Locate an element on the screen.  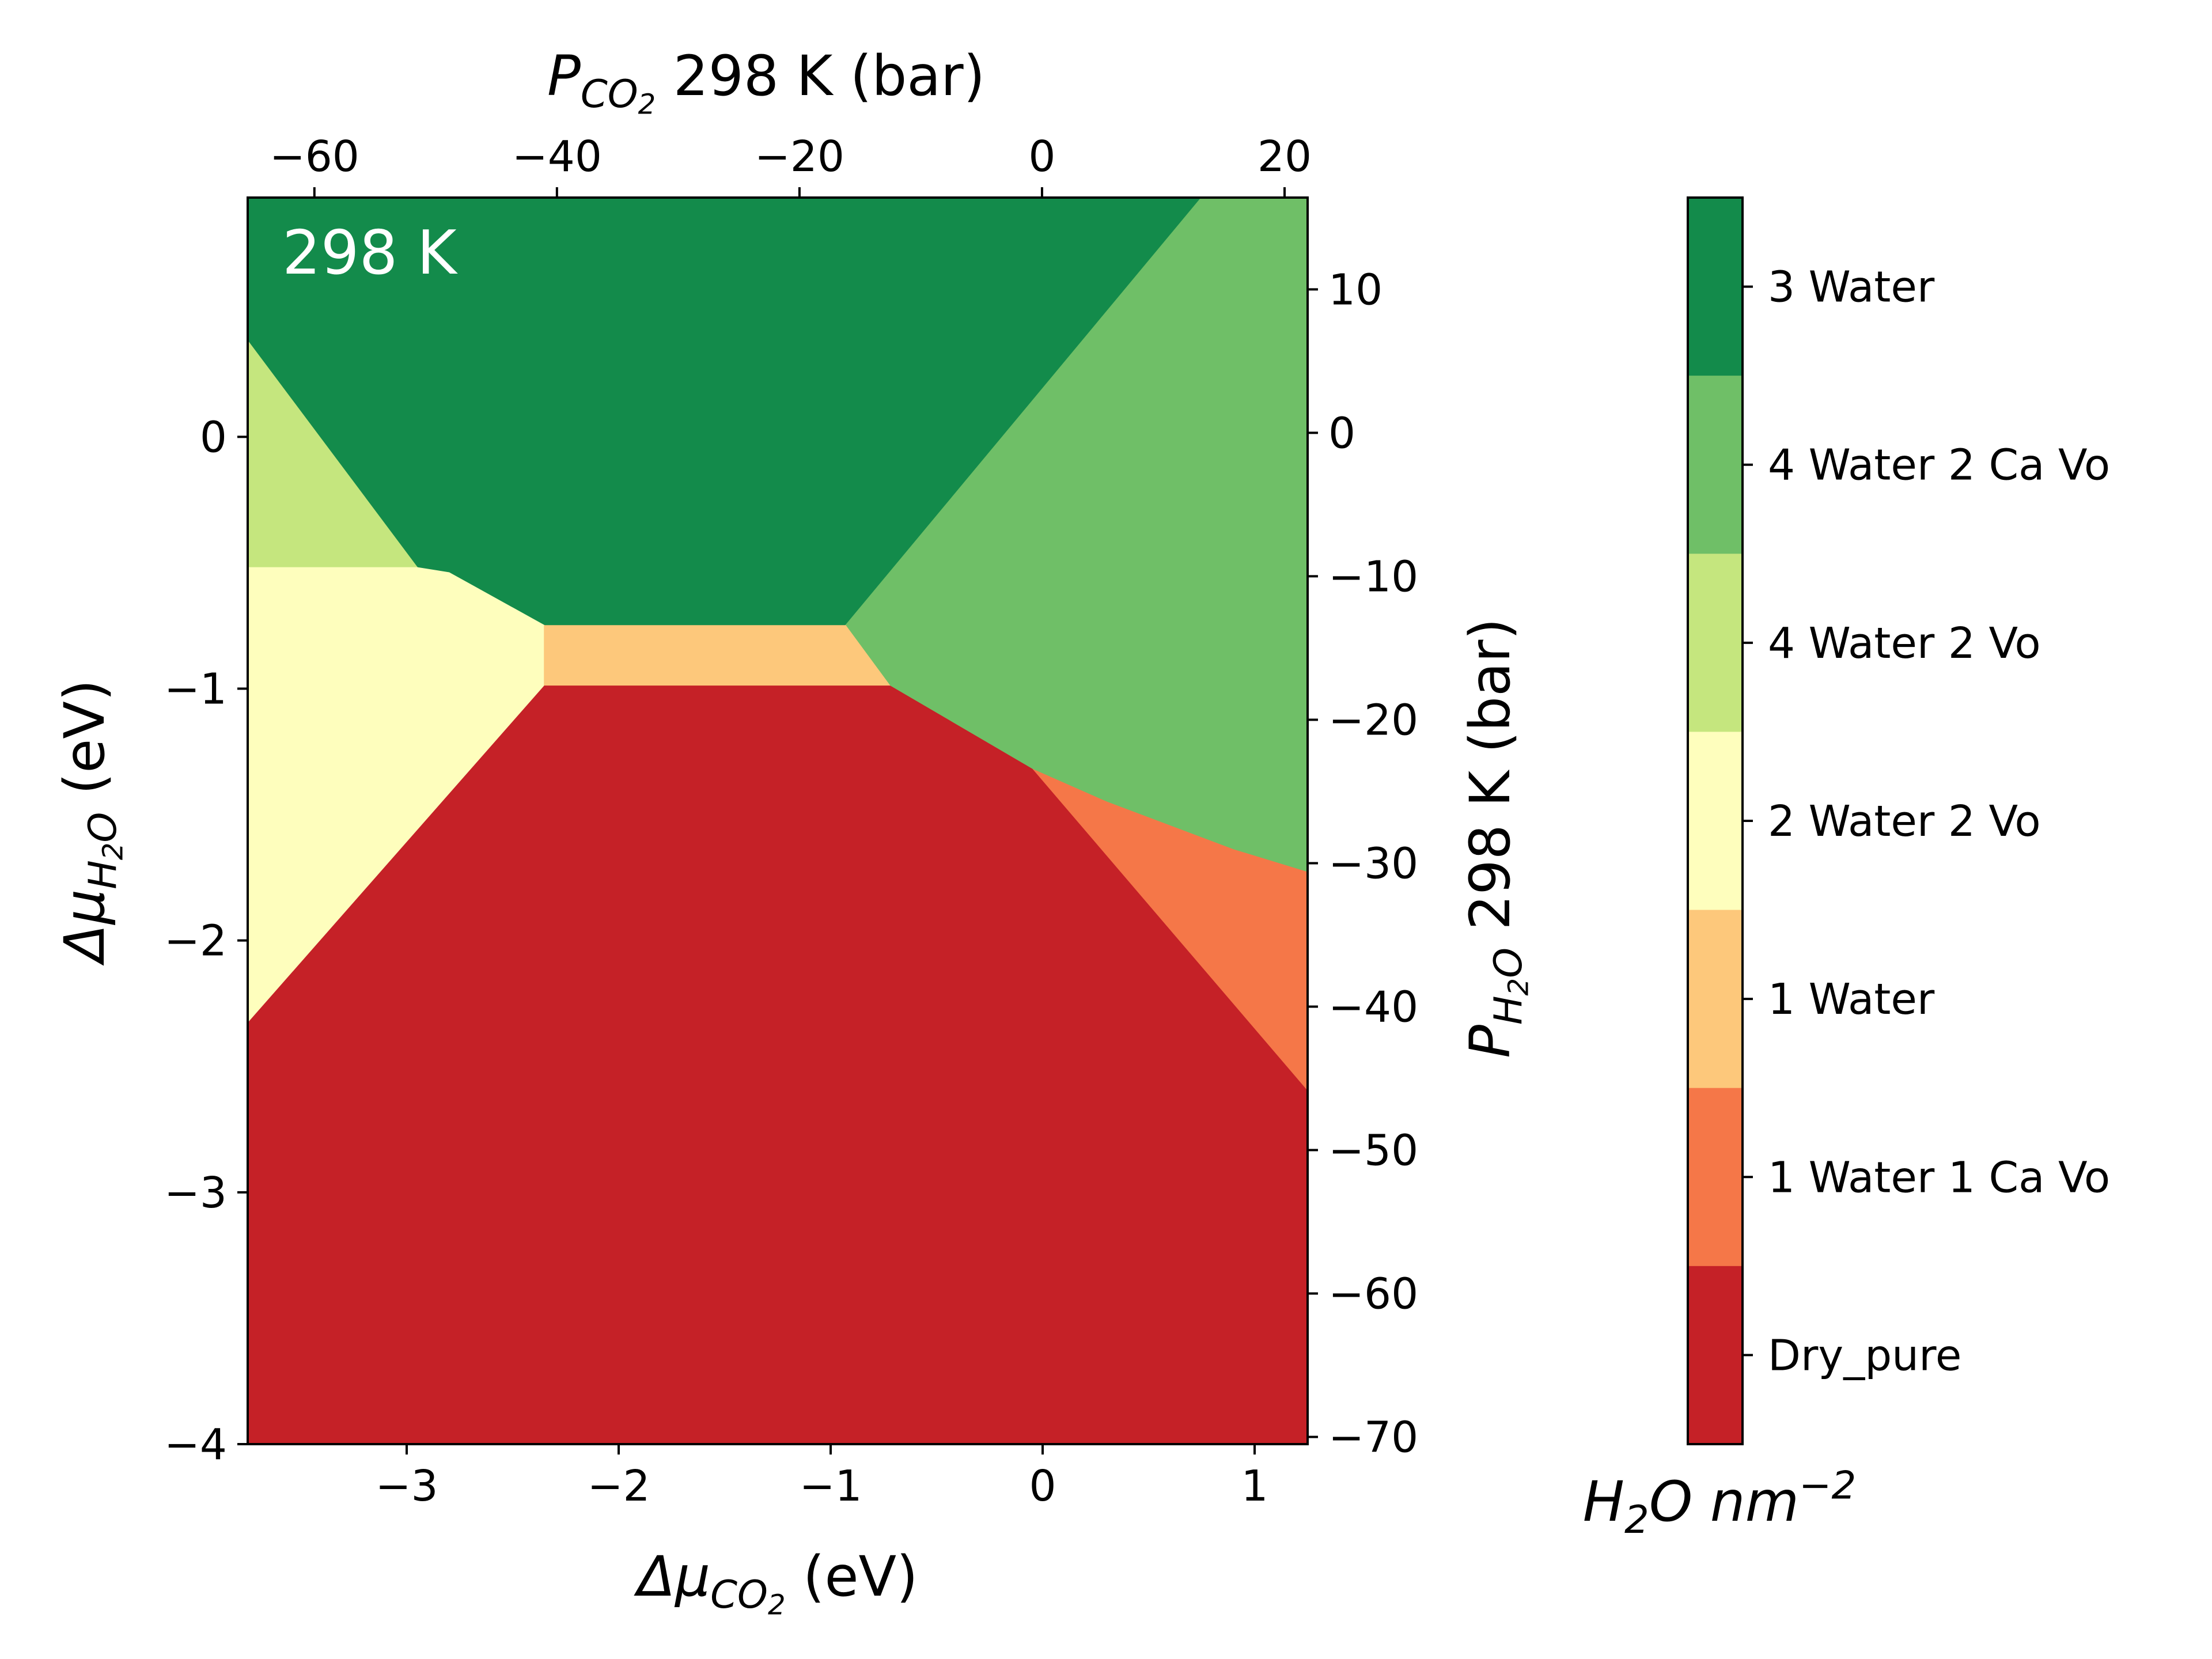
right-y-axis-label: PH2O 298 K (bar) is located at coordinates (1496, 838).